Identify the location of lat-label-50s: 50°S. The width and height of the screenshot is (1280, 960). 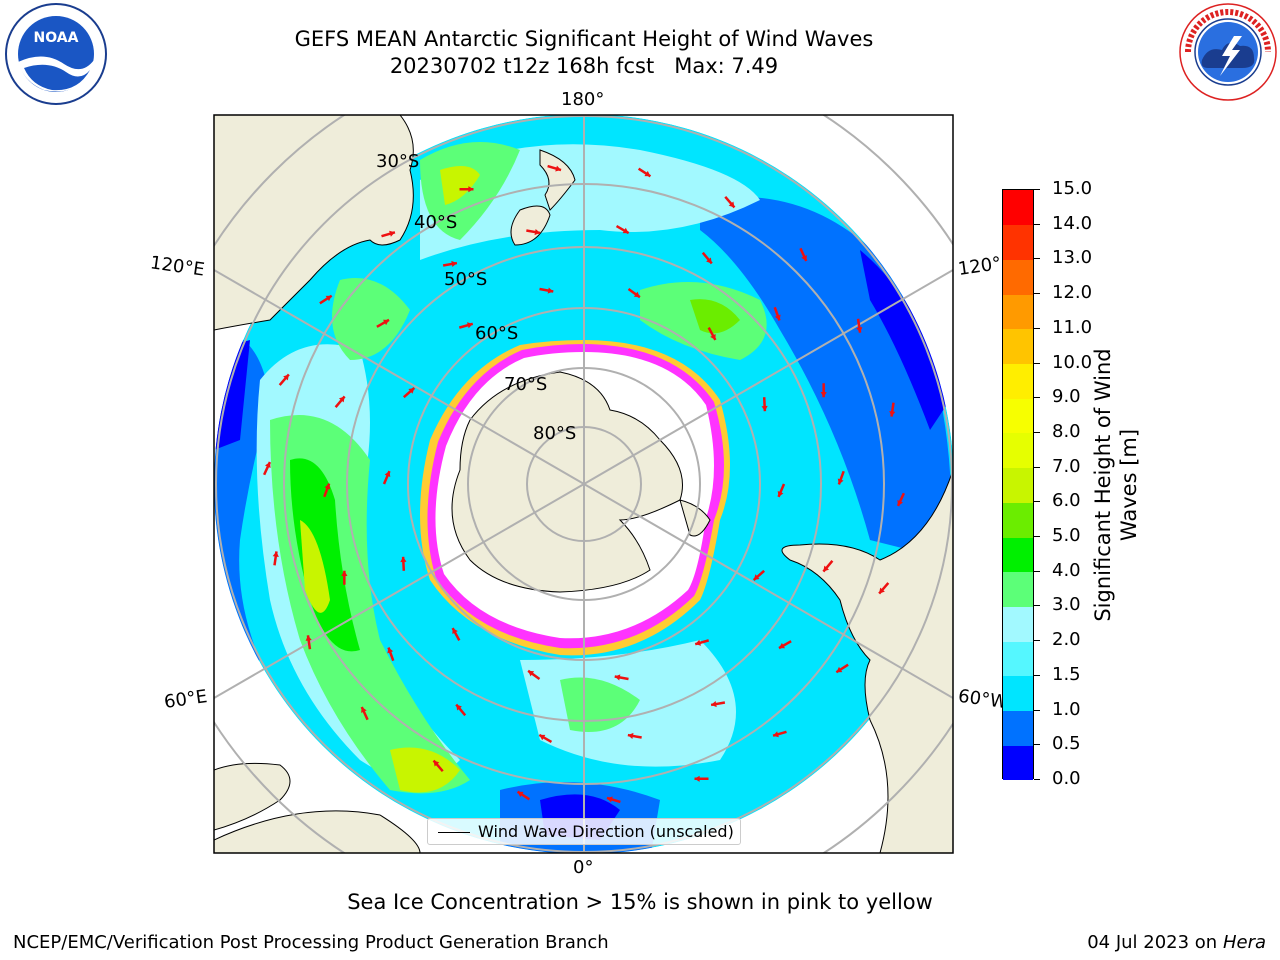
(466, 279).